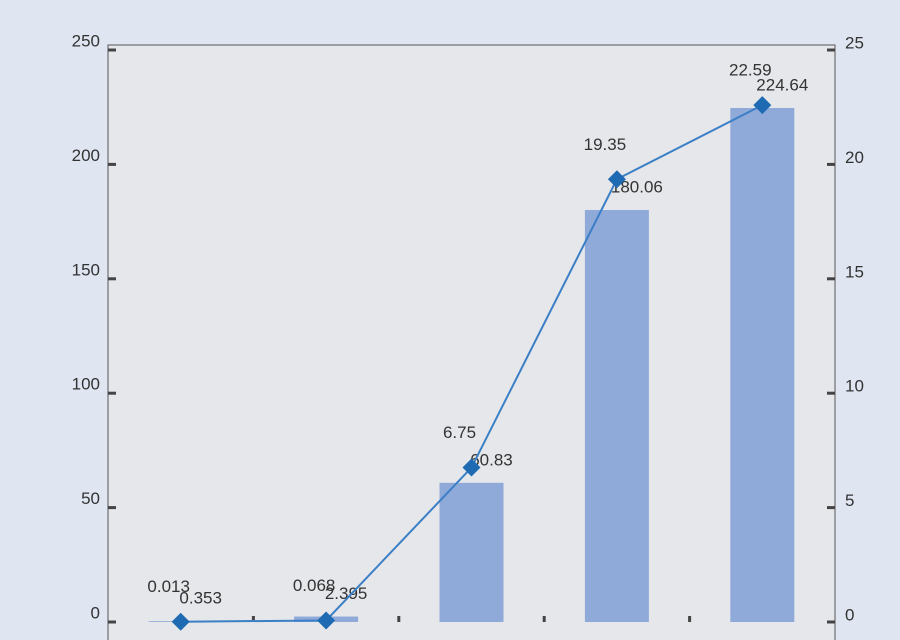  What do you see at coordinates (491, 459) in the screenshot?
I see `bar-value-label: 60.83` at bounding box center [491, 459].